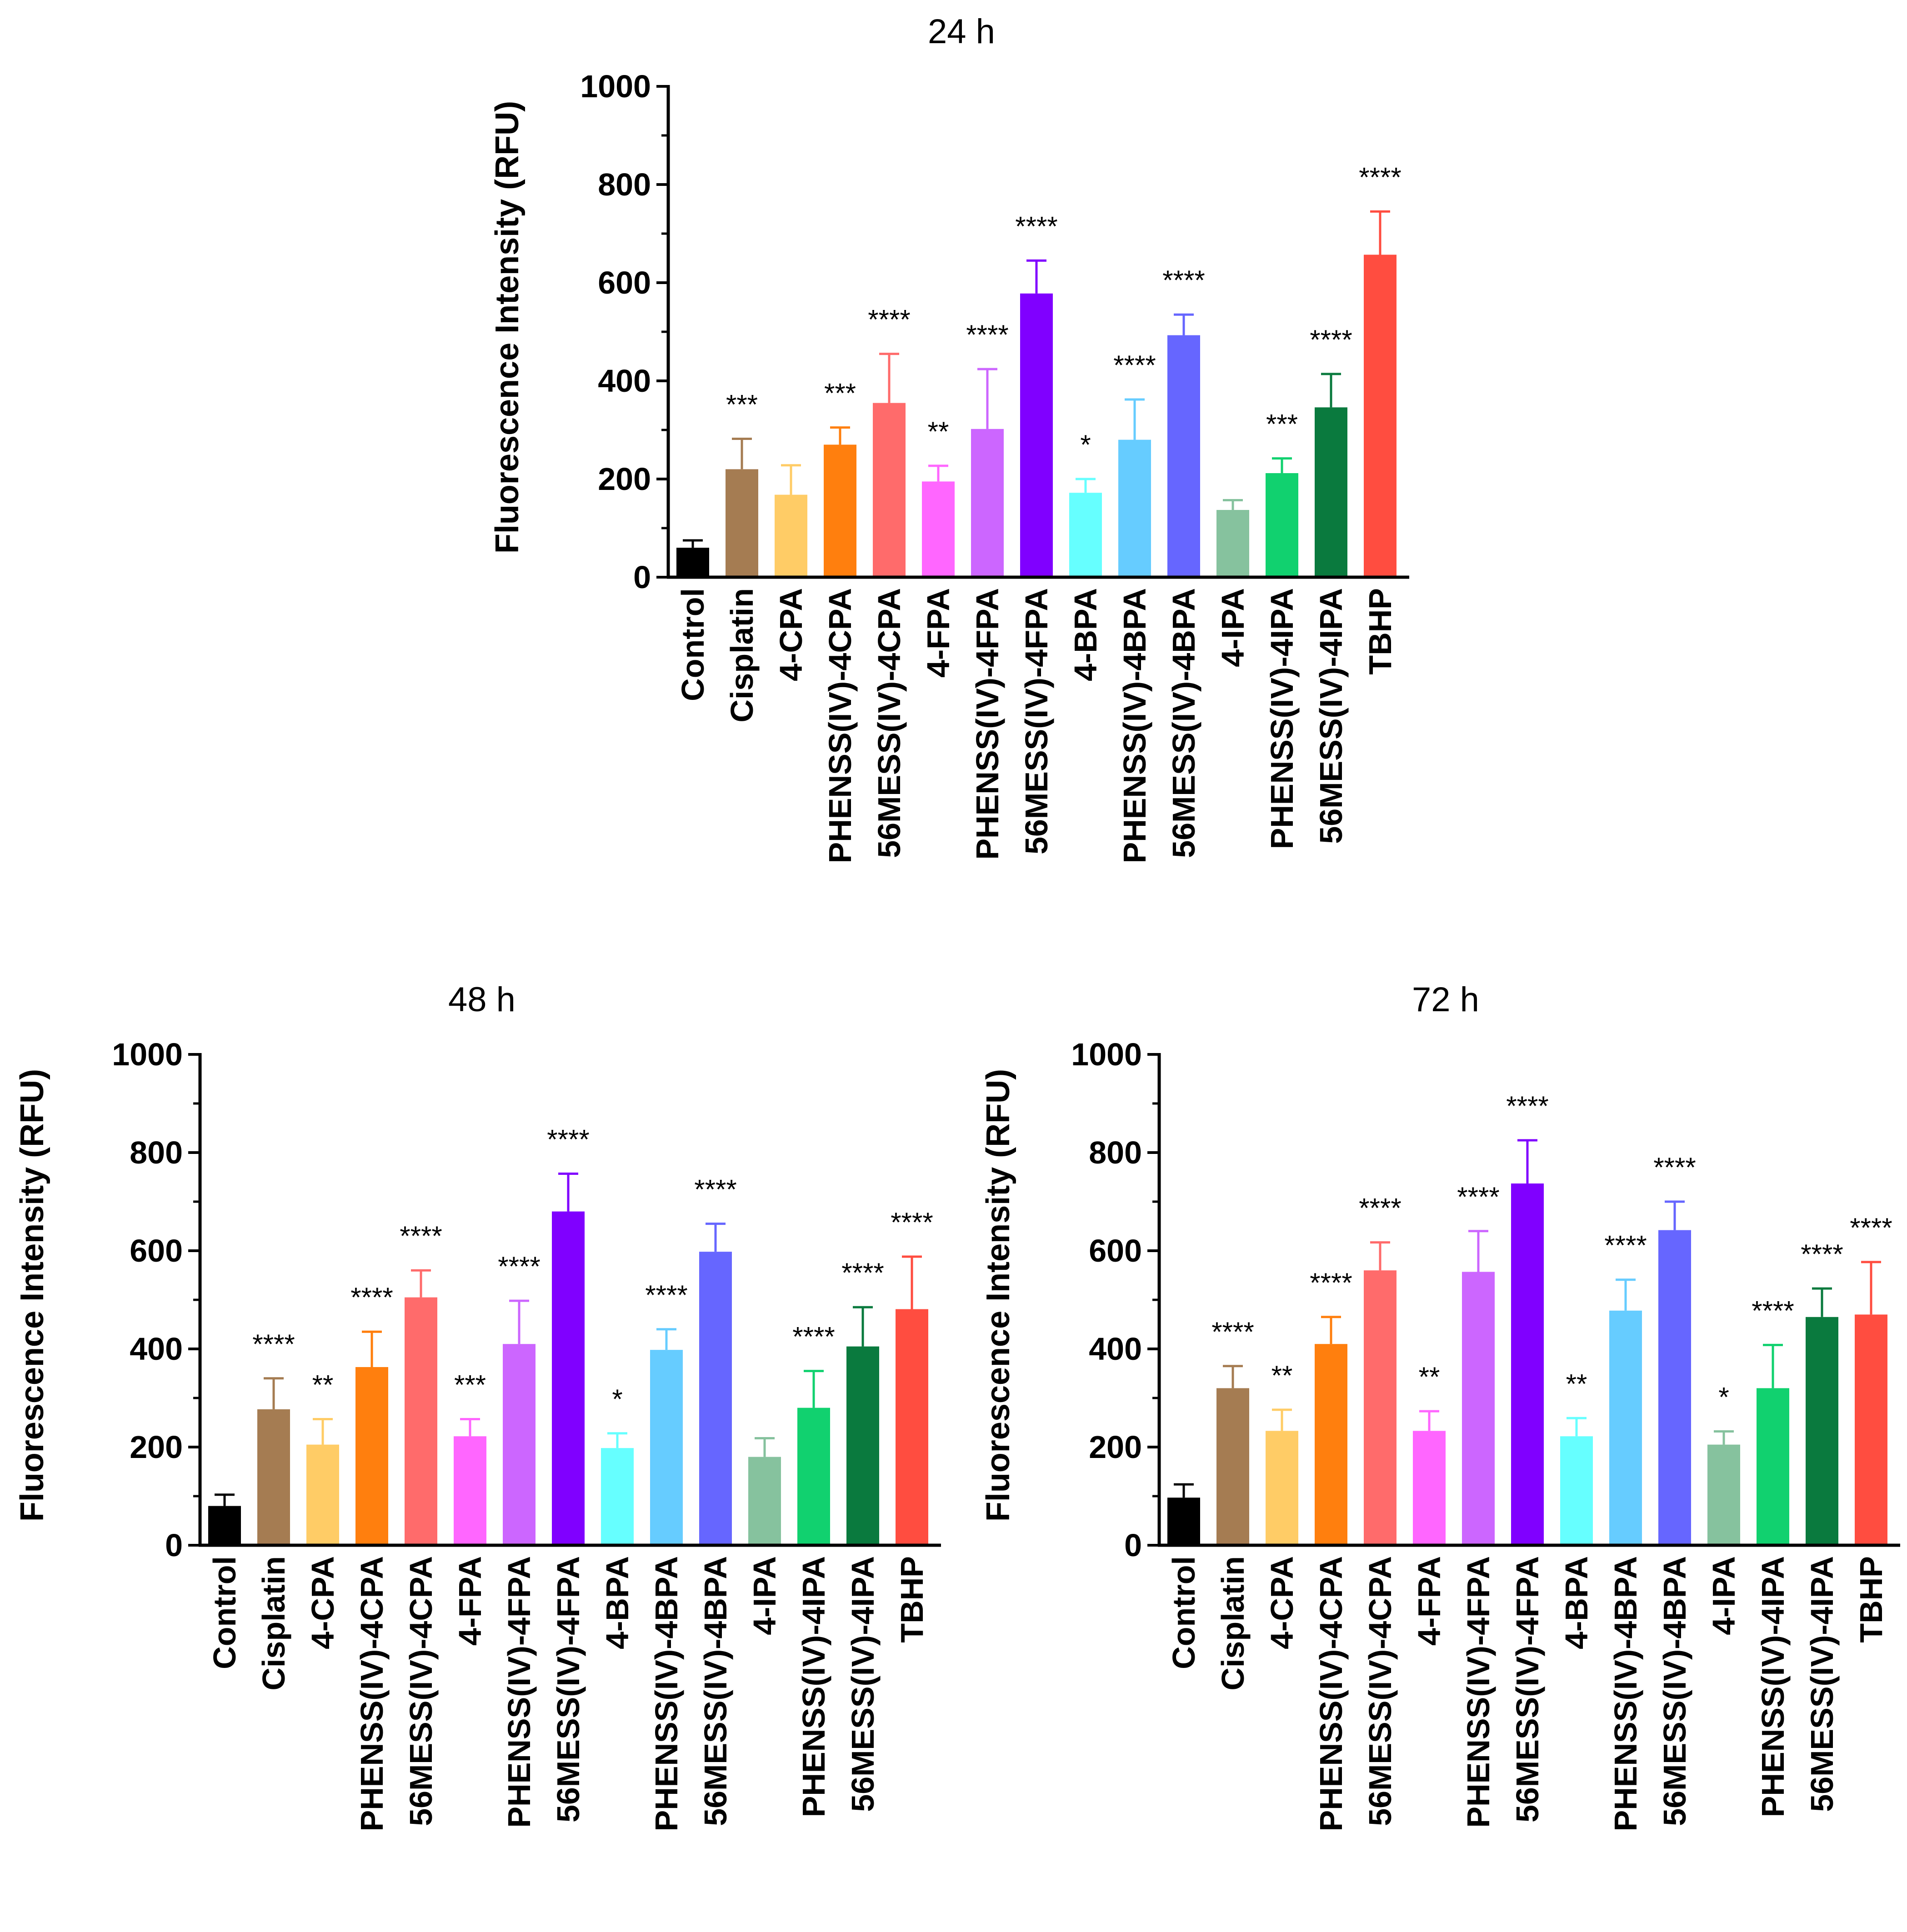 The height and width of the screenshot is (1932, 1907). I want to click on y-tick-label: 0, so click(642, 577).